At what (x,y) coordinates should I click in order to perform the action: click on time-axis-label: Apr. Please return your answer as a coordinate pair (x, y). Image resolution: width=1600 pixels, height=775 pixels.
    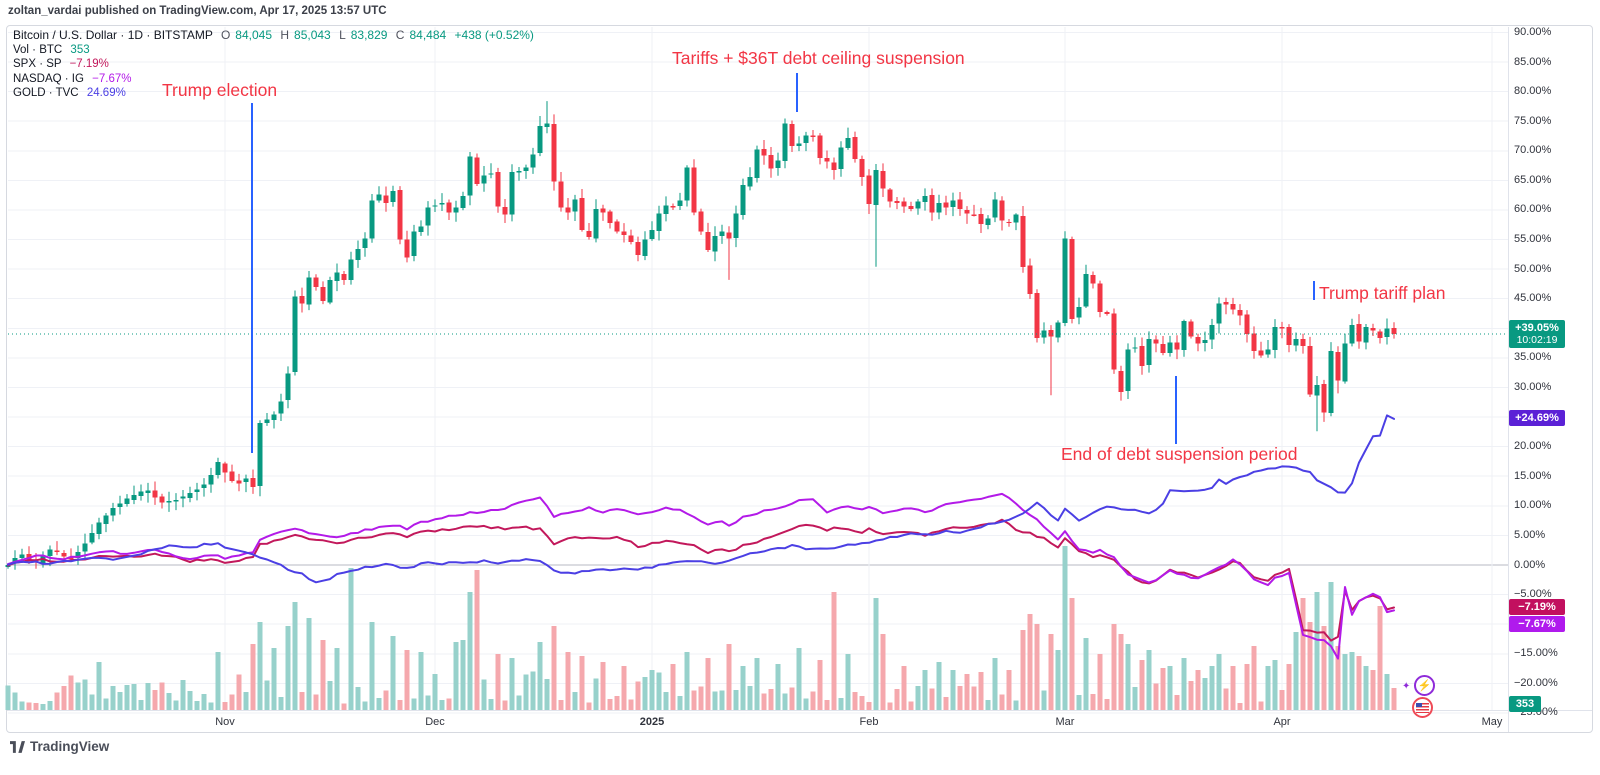
    Looking at the image, I should click on (1282, 722).